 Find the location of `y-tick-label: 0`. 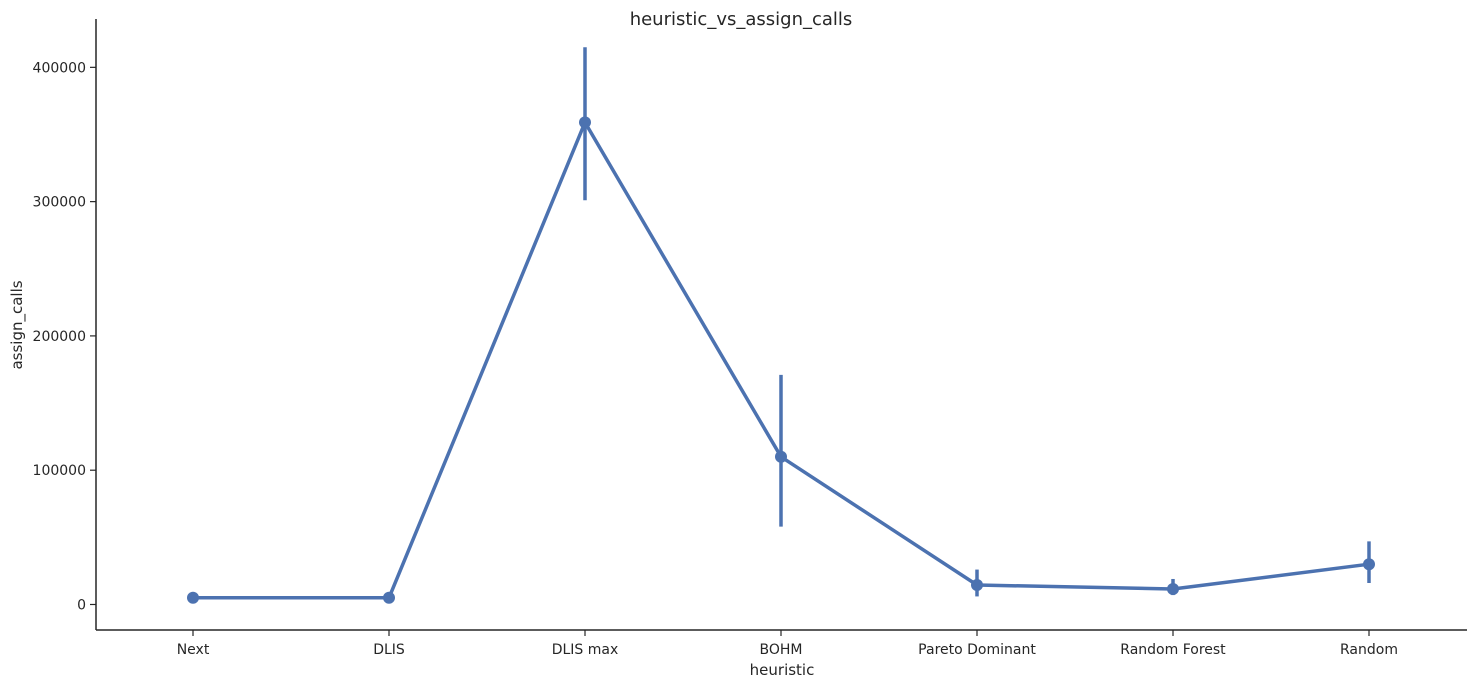

y-tick-label: 0 is located at coordinates (81, 605).